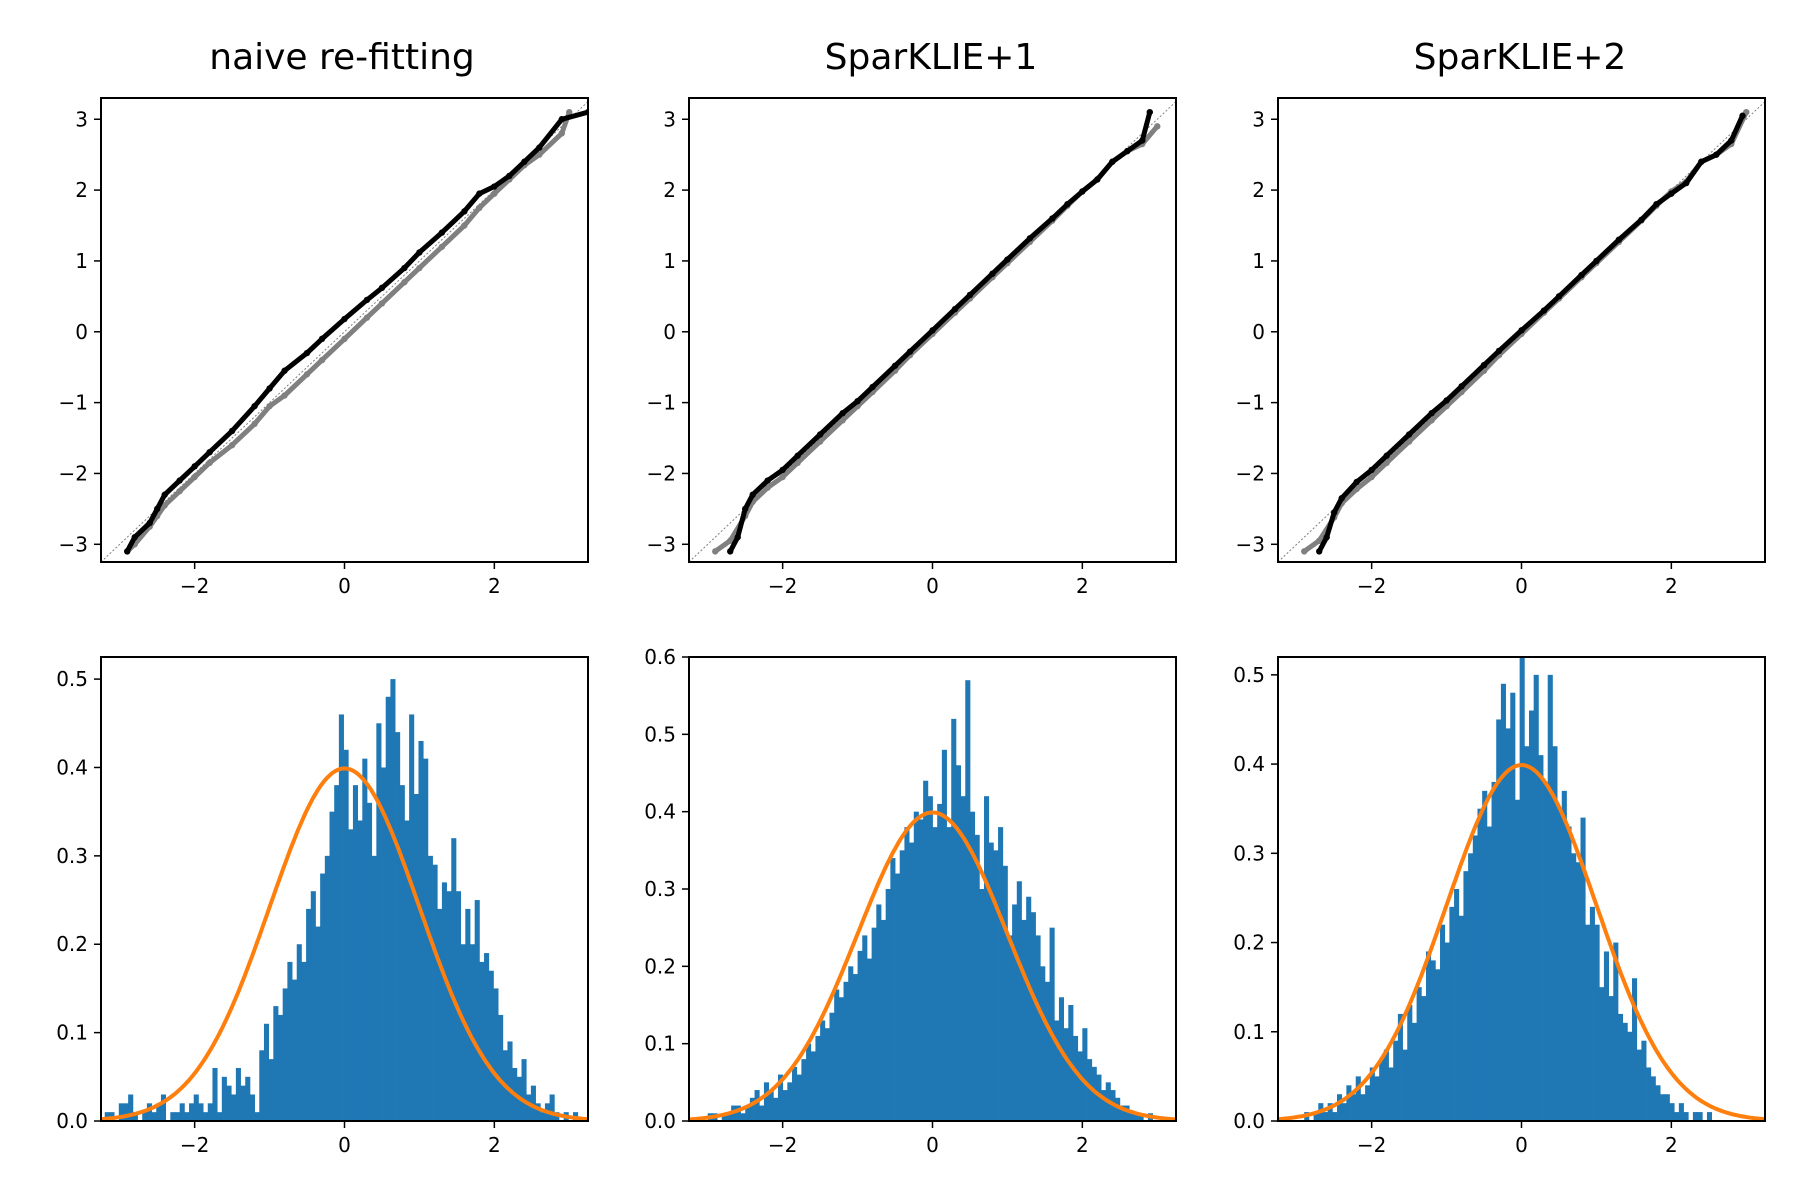  What do you see at coordinates (940, 331) in the screenshot?
I see `qq-band` at bounding box center [940, 331].